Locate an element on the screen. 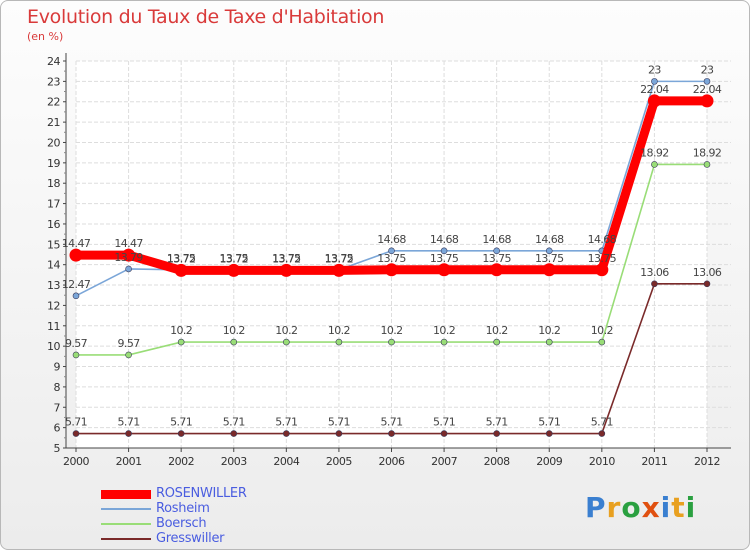 The image size is (750, 550). y-tick-label: 19 is located at coordinates (53, 163).